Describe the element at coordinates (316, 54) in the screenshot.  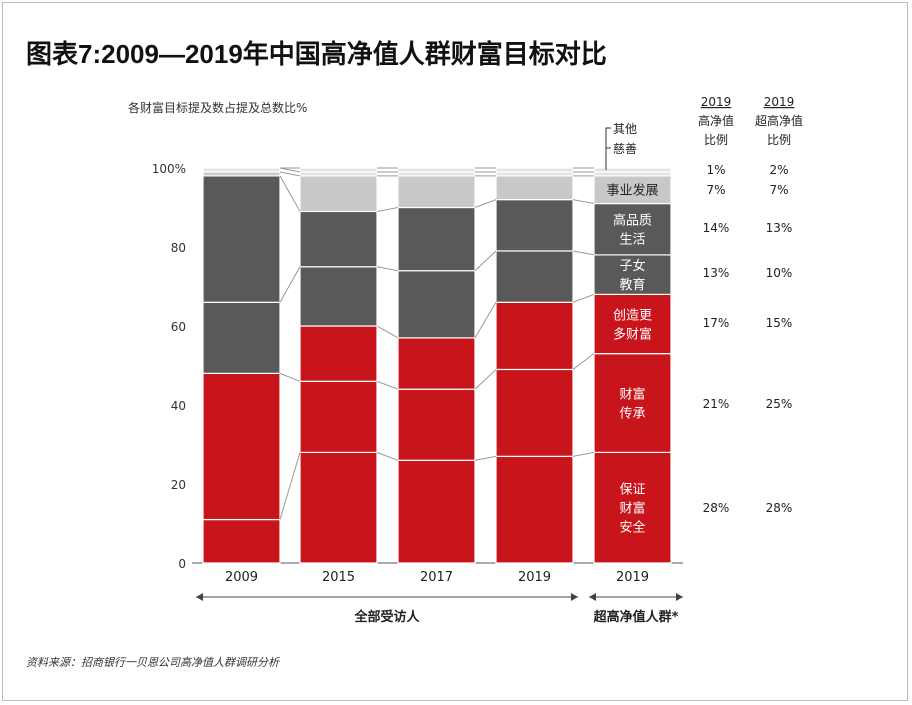
I see `chart-title: 图表7:2009—2019年中国高净值人群财富目标对比` at that location.